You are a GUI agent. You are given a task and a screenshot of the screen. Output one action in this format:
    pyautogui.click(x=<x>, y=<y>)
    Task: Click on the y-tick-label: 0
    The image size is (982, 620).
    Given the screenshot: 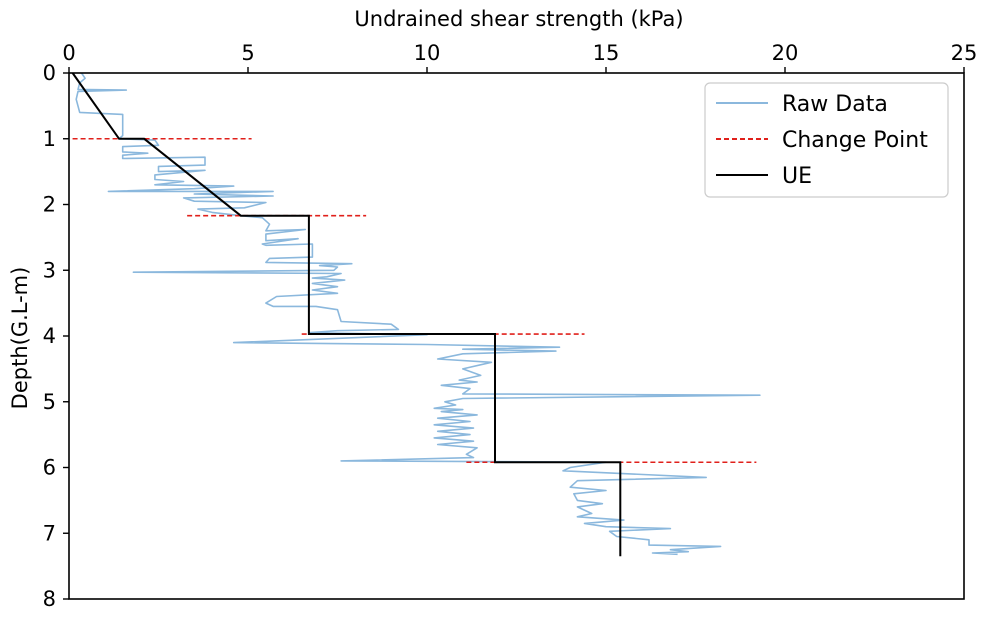 What is the action you would take?
    pyautogui.click(x=49, y=73)
    